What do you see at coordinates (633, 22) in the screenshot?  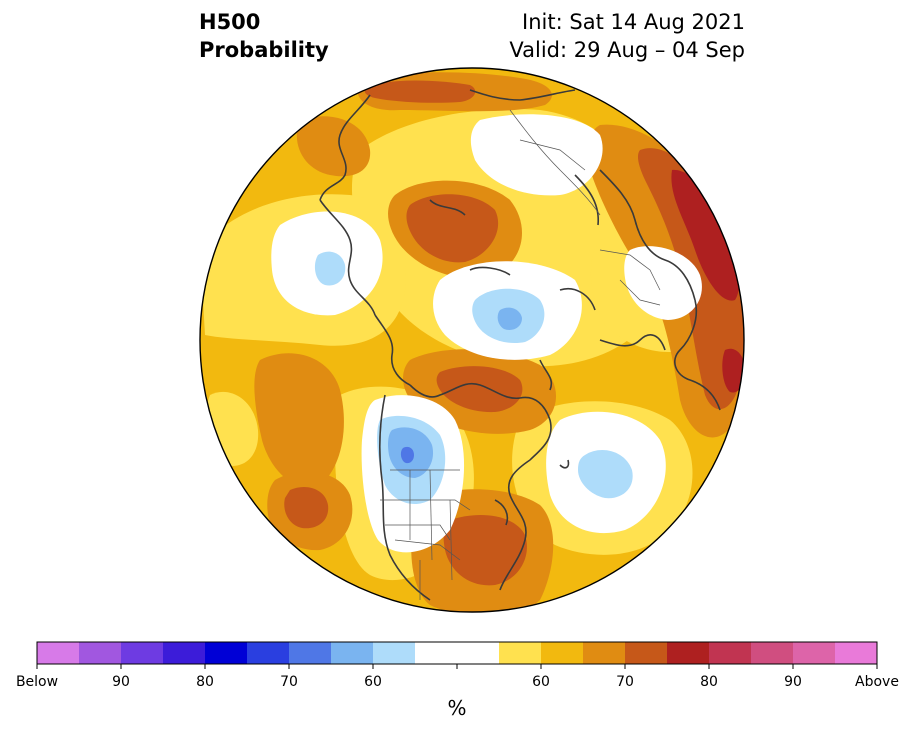 I see `init-date: Init: Sat 14 Aug 2021` at bounding box center [633, 22].